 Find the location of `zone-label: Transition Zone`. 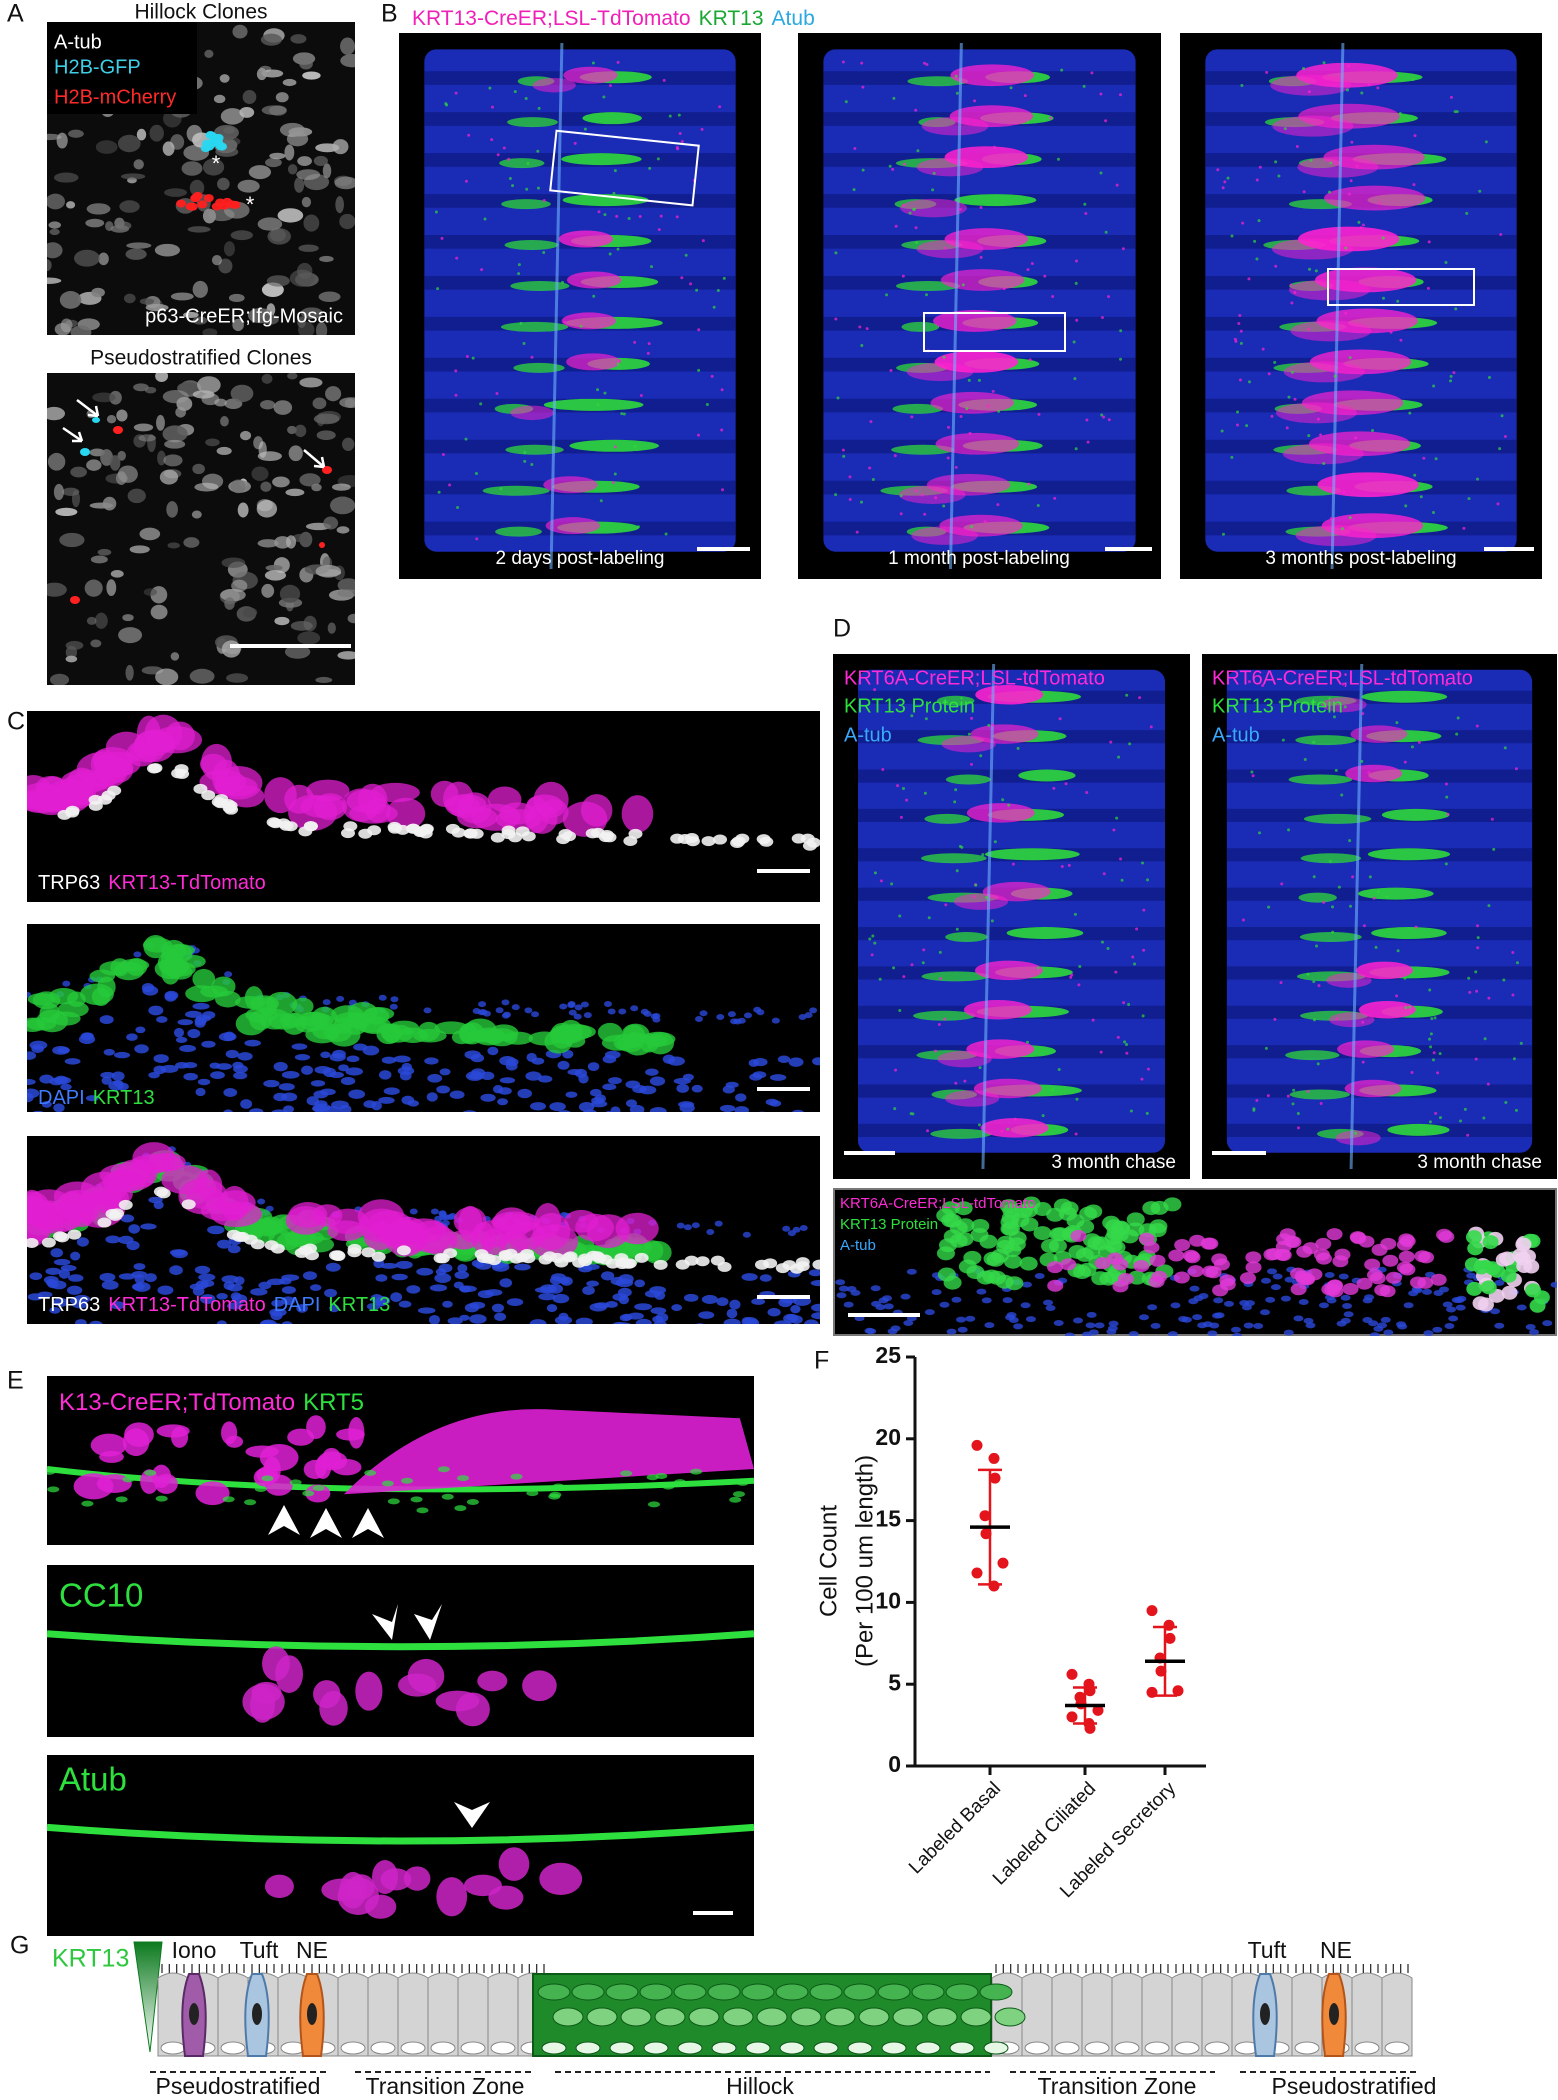

zone-label: Transition Zone is located at coordinates (1117, 2086).